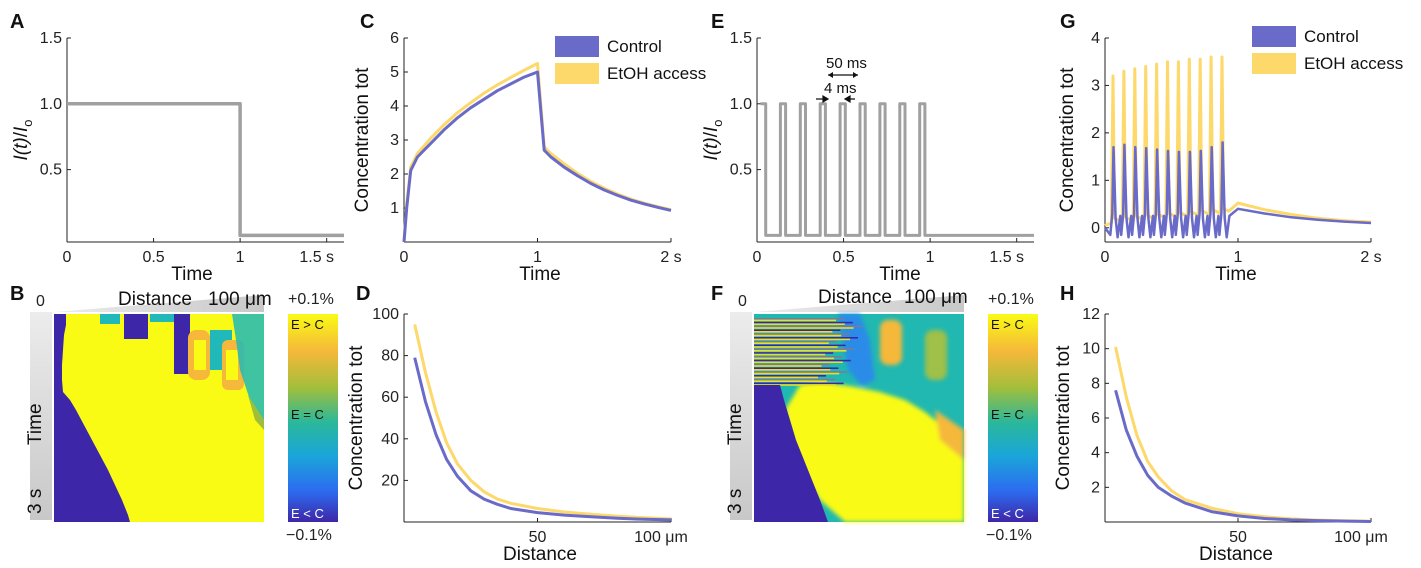  What do you see at coordinates (17, 294) in the screenshot?
I see `panel-label-b: B` at bounding box center [17, 294].